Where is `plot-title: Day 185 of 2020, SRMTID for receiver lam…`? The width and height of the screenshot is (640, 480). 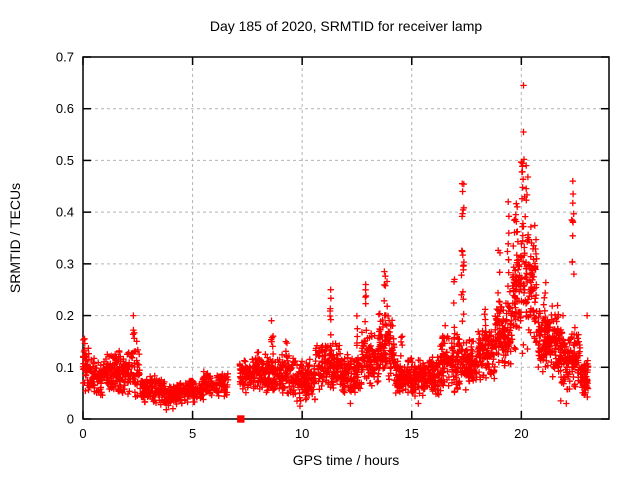 plot-title: Day 185 of 2020, SRMTID for receiver lam… is located at coordinates (346, 26).